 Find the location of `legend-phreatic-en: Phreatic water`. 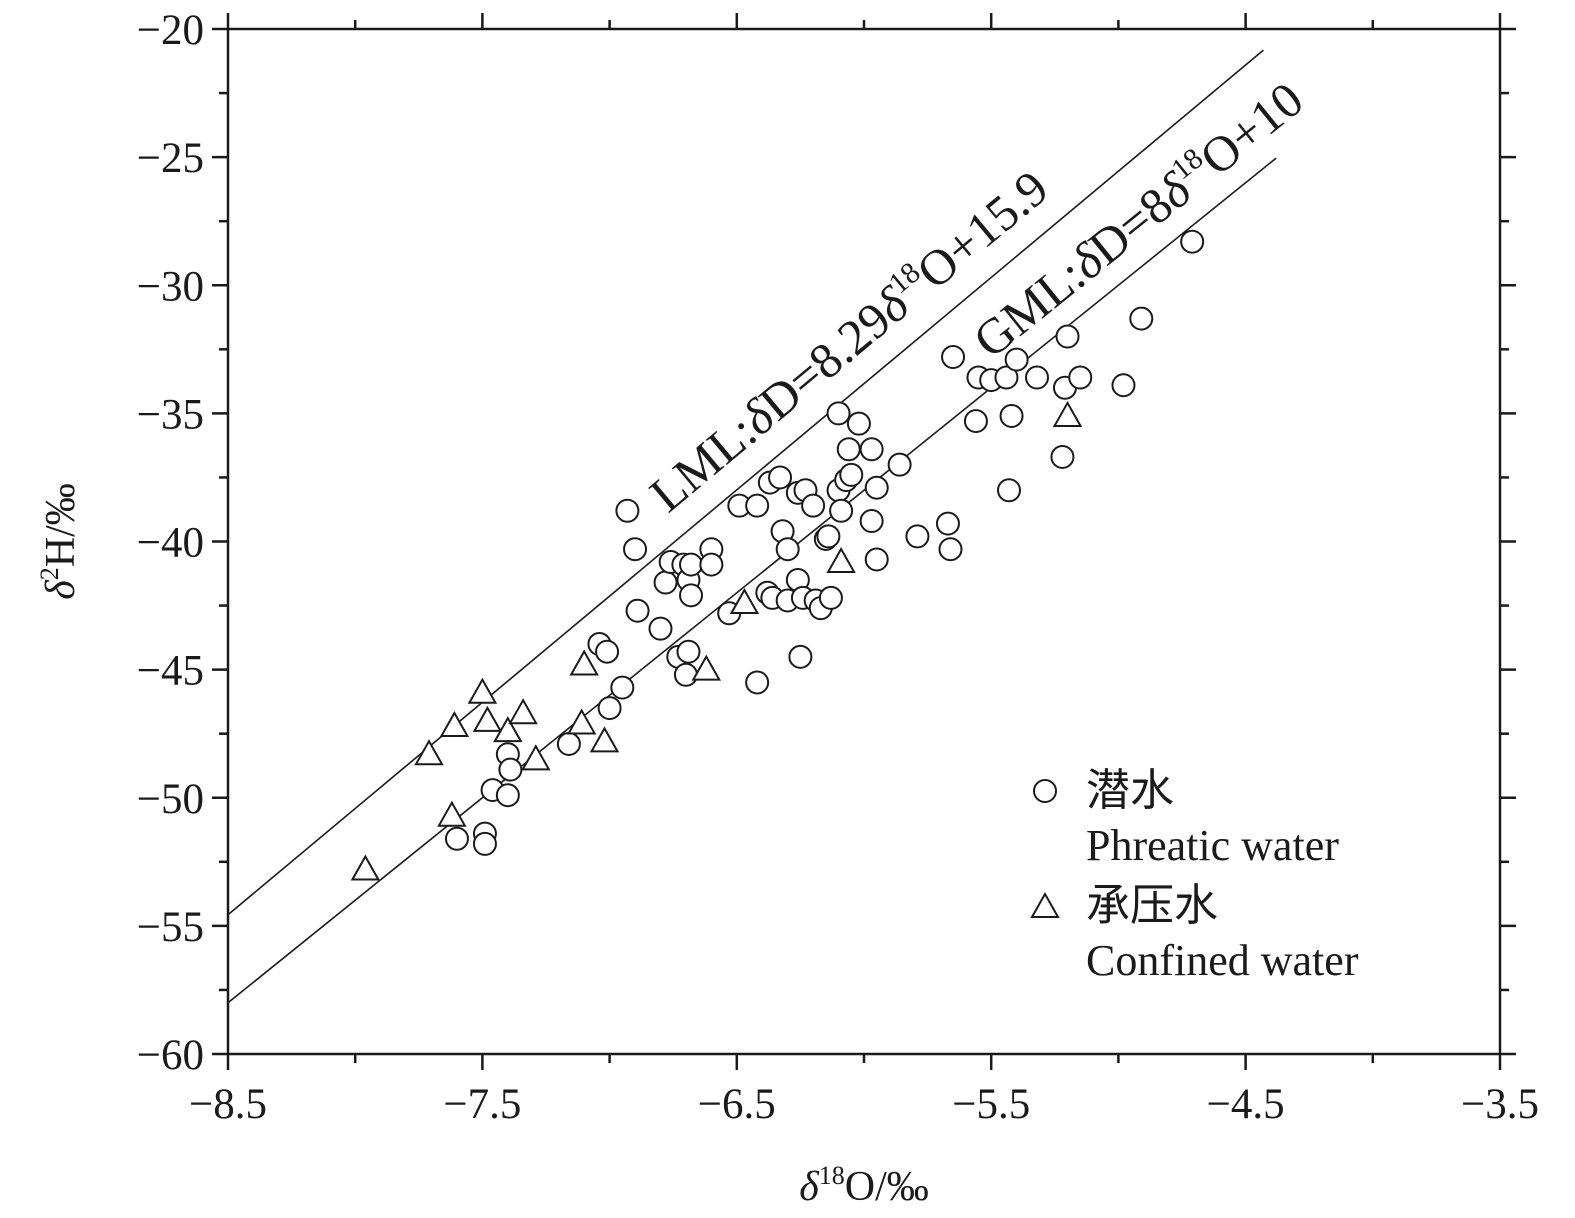

legend-phreatic-en: Phreatic water is located at coordinates (1212, 845).